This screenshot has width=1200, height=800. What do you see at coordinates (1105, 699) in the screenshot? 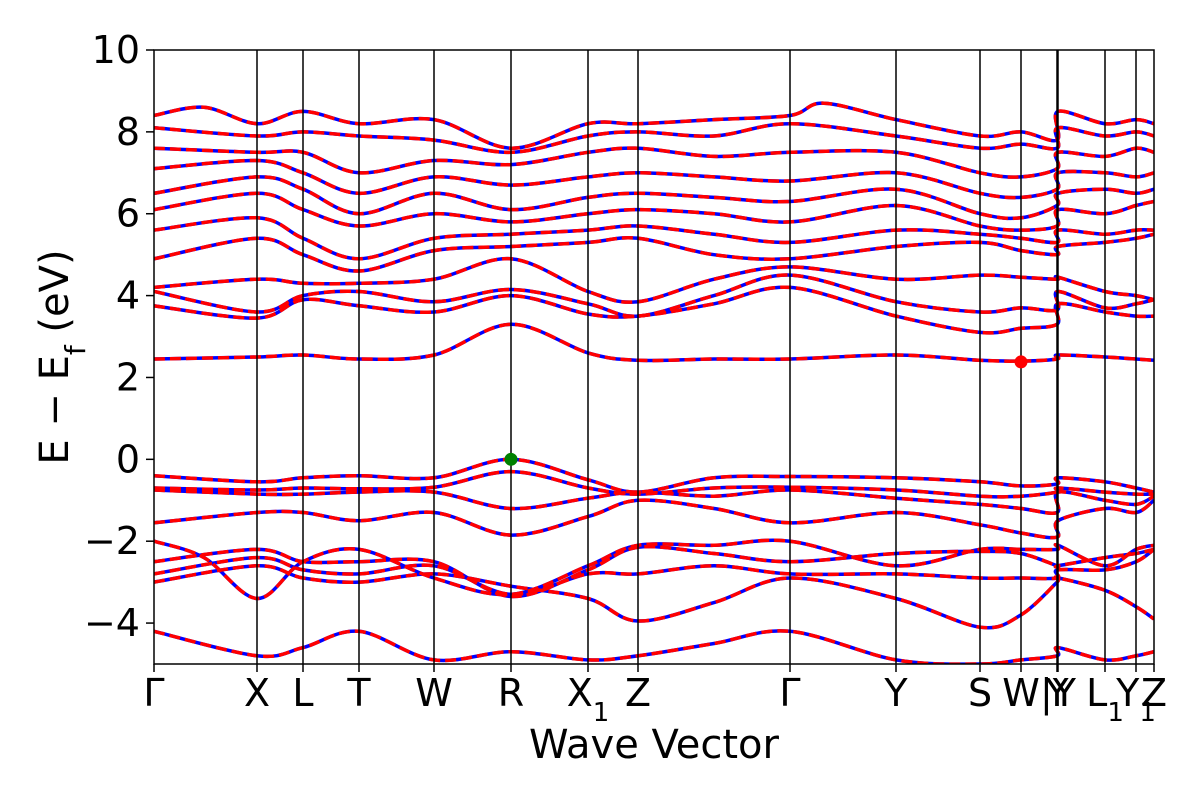
I see `x-tick-label: L1` at bounding box center [1105, 699].